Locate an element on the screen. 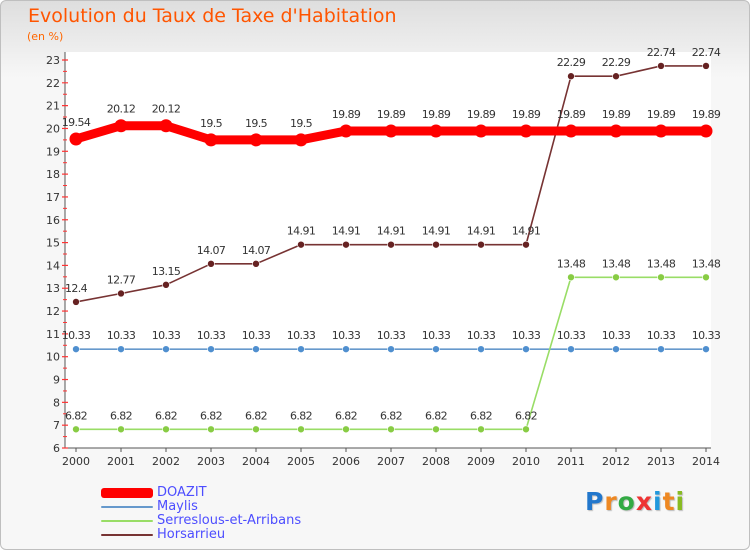 This screenshot has height=550, width=750. legend-item: DOAZIT is located at coordinates (201, 493).